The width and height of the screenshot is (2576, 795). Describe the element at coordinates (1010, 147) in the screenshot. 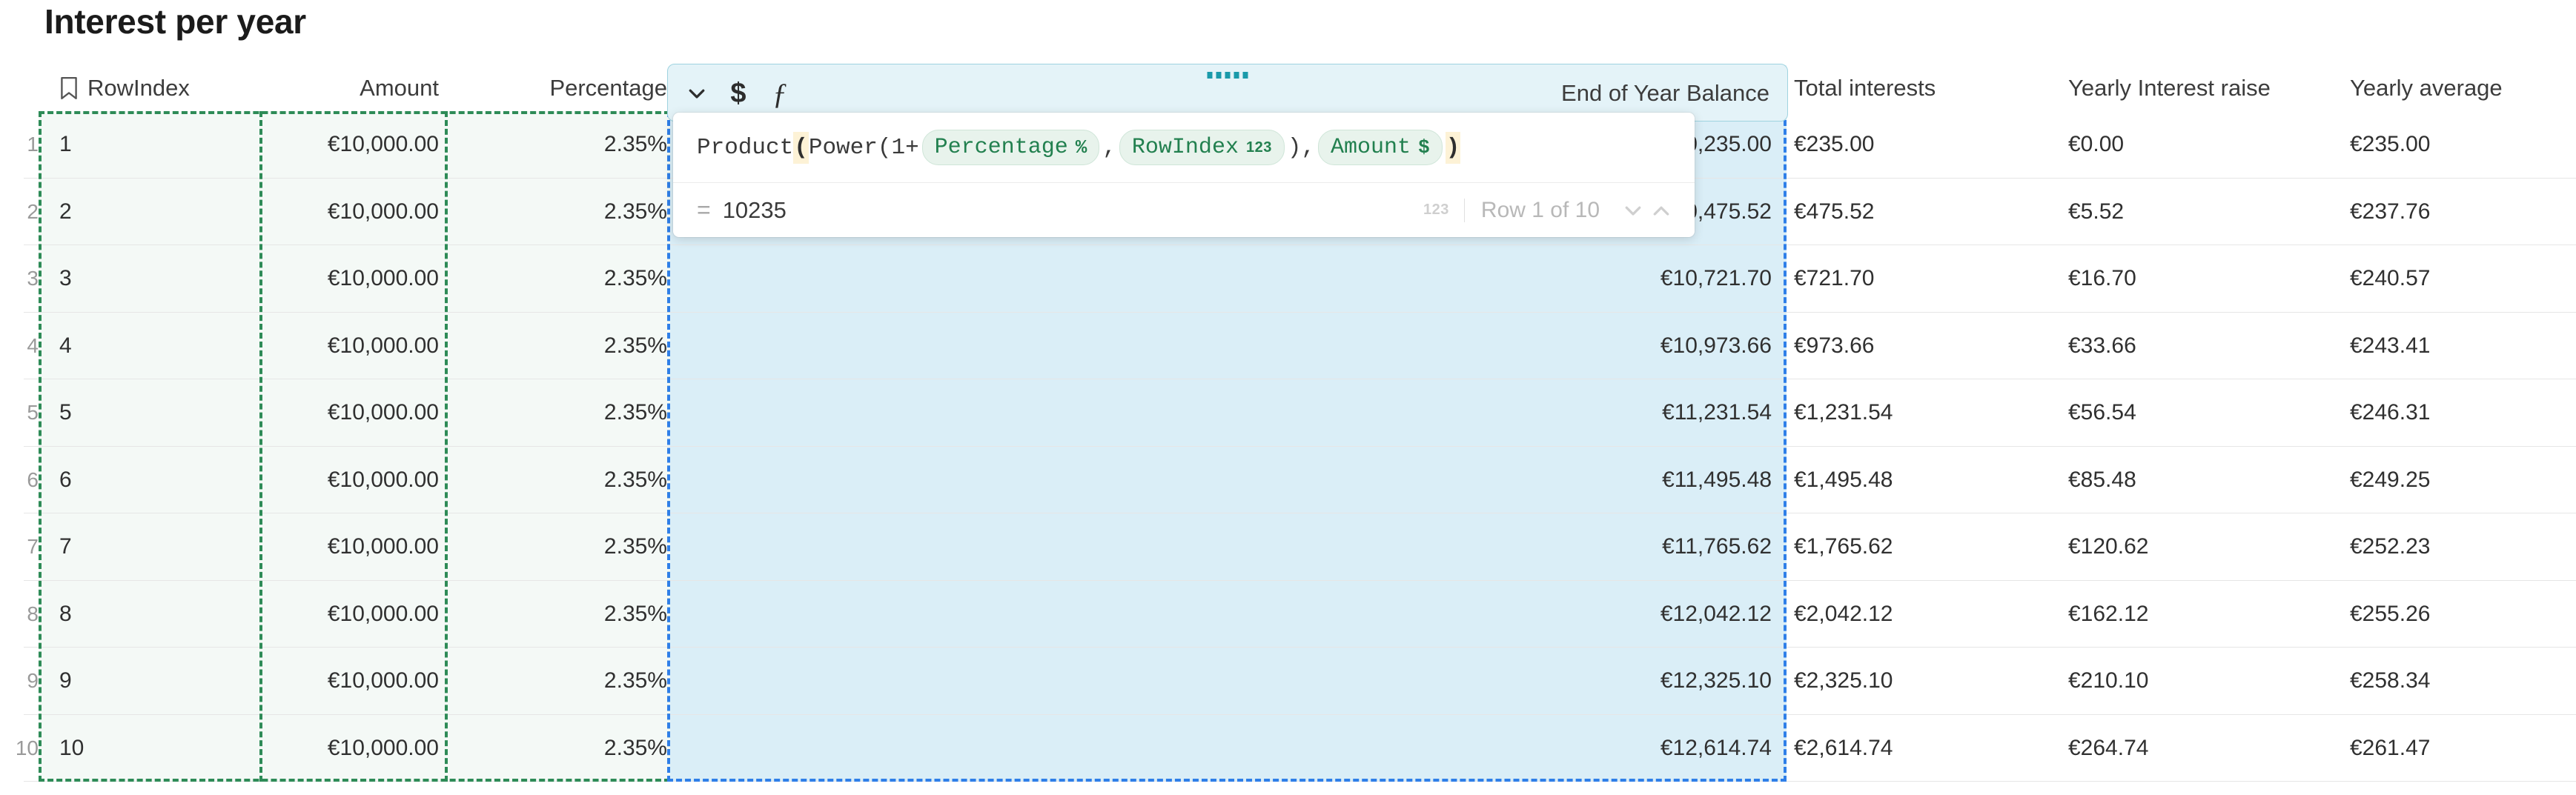

I see `formula-chip-percentage: Percentage%` at that location.